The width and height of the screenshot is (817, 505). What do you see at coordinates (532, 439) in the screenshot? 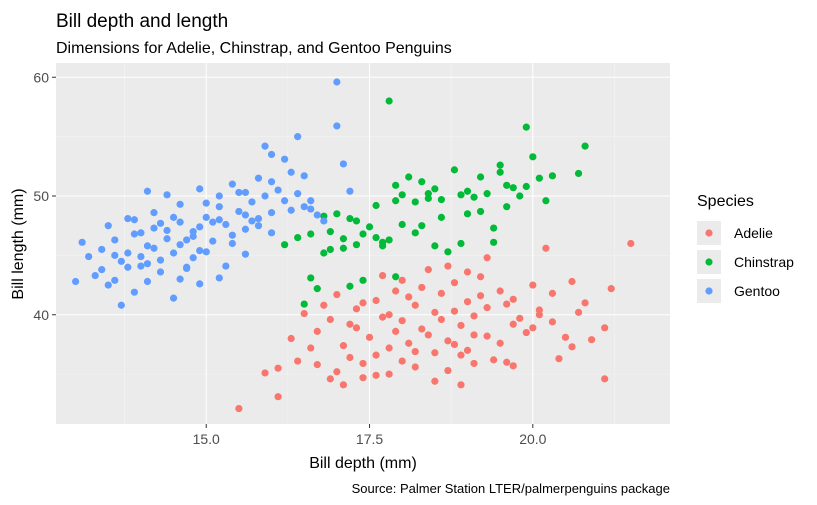
I see `x-tick-label: 20.0` at bounding box center [532, 439].